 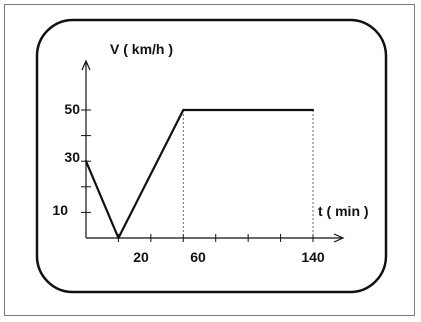 What do you see at coordinates (86, 65) in the screenshot?
I see `y-axis-arrow` at bounding box center [86, 65].